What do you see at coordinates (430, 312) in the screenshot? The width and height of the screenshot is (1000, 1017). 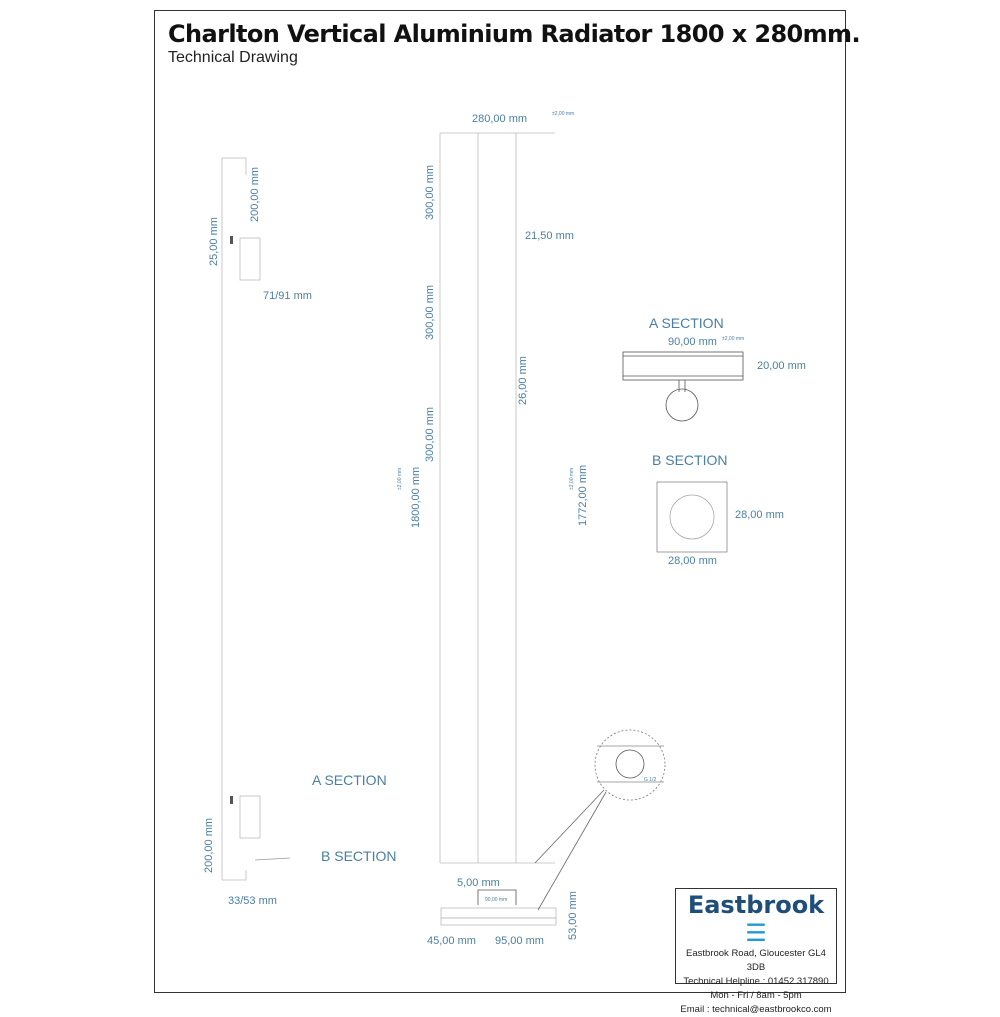 I see `segment-2-dimension: 300,00 mm` at bounding box center [430, 312].